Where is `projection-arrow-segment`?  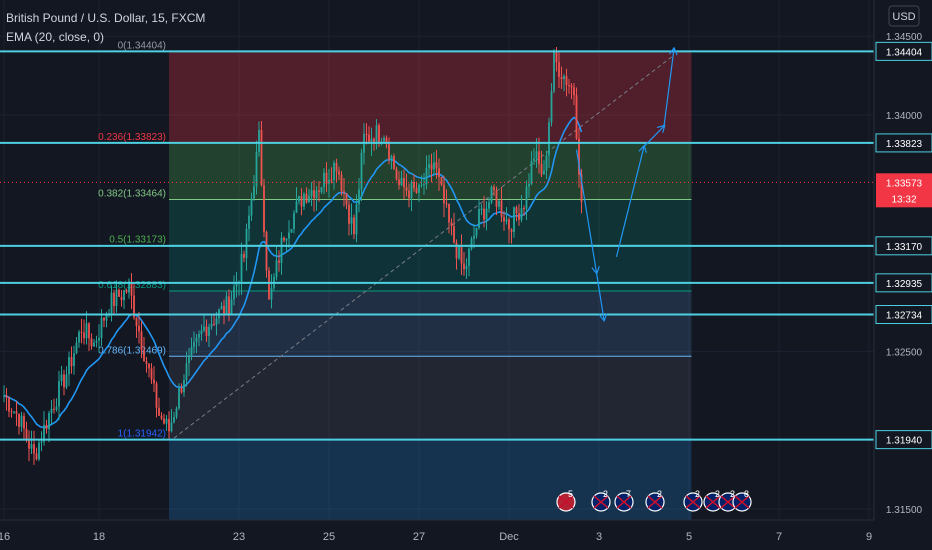
projection-arrow-segment is located at coordinates (630, 202).